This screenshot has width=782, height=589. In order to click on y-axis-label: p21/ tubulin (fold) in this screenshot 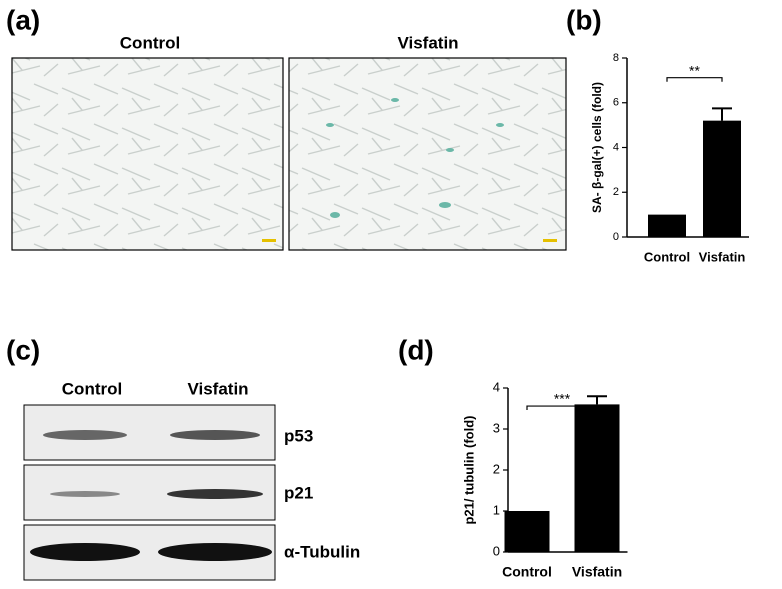, I will do `click(468, 469)`.